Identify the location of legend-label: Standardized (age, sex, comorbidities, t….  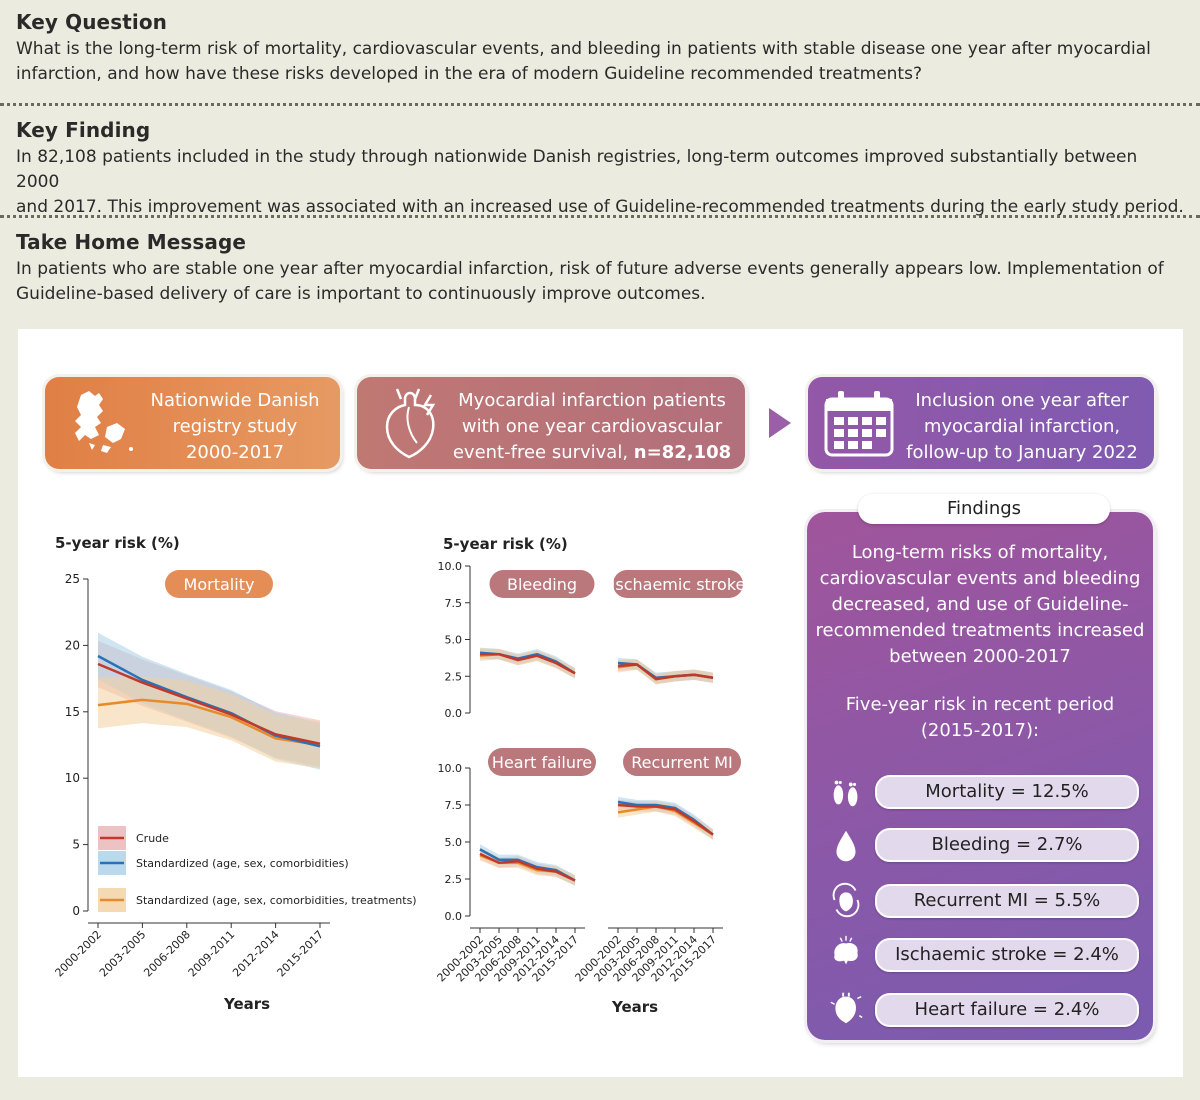
(276, 900).